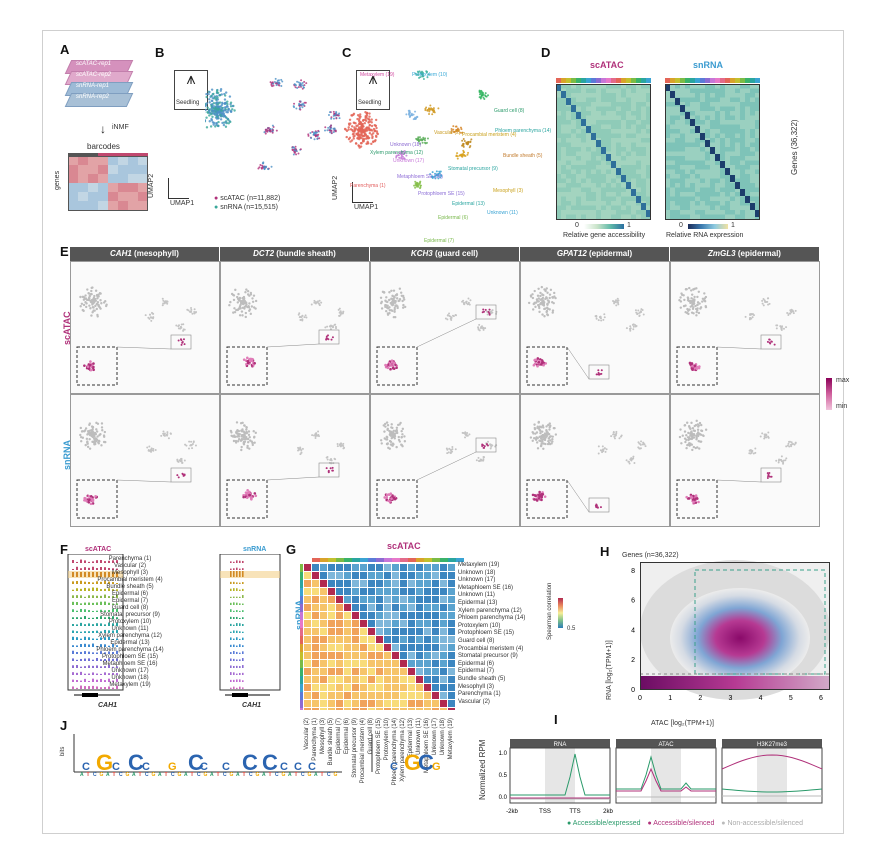 This screenshot has height=862, width=883. What do you see at coordinates (550, 611) in the screenshot?
I see `spearman-label: Spearman correlation` at bounding box center [550, 611].